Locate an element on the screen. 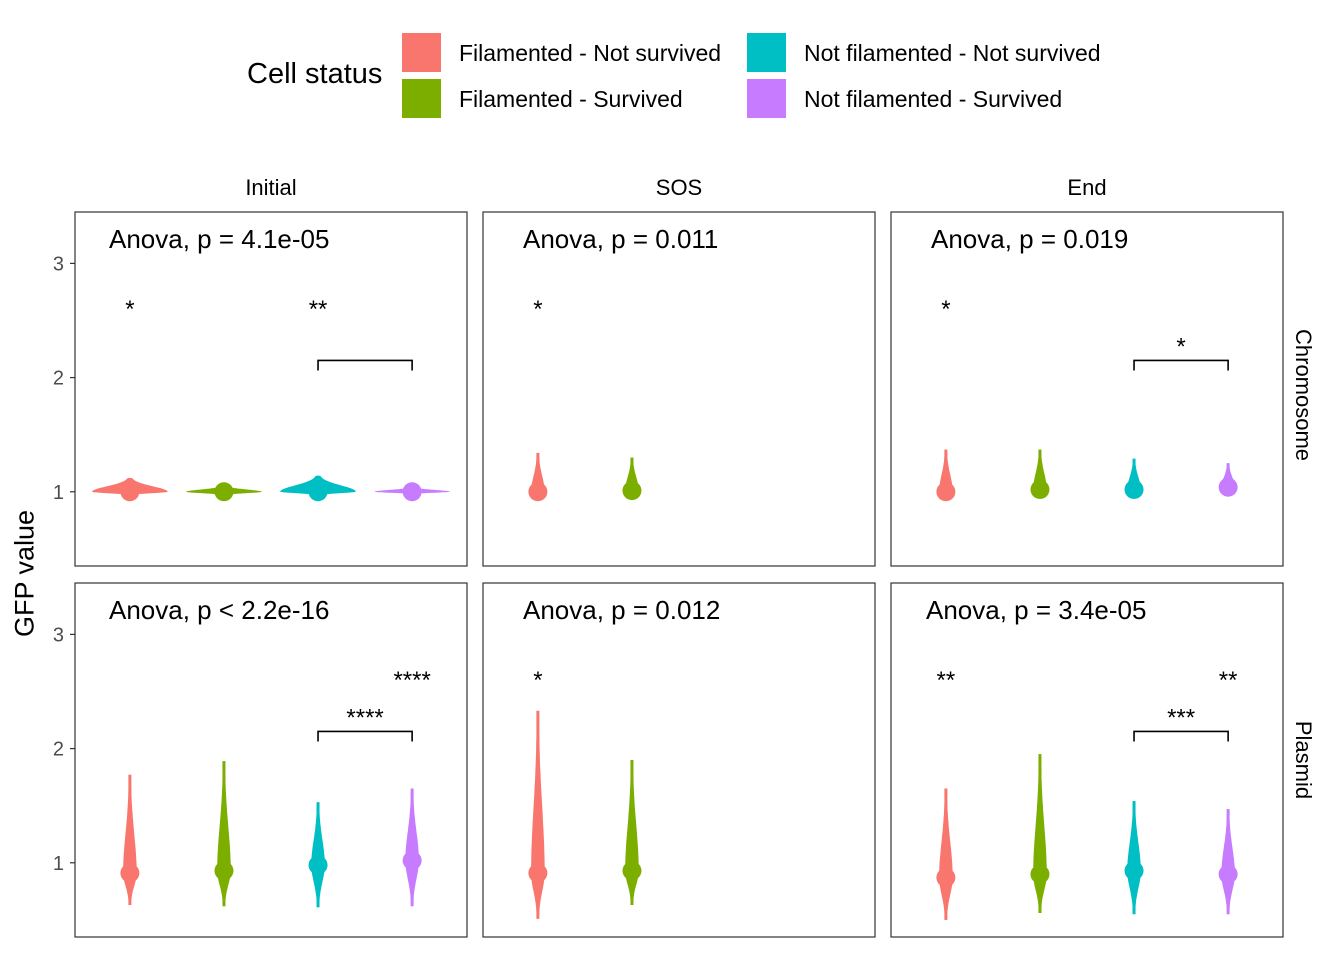 Image resolution: width=1344 pixels, height=960 pixels. anova-label-plasmid-initial: Anova, p < 2.2e-16 is located at coordinates (219, 610).